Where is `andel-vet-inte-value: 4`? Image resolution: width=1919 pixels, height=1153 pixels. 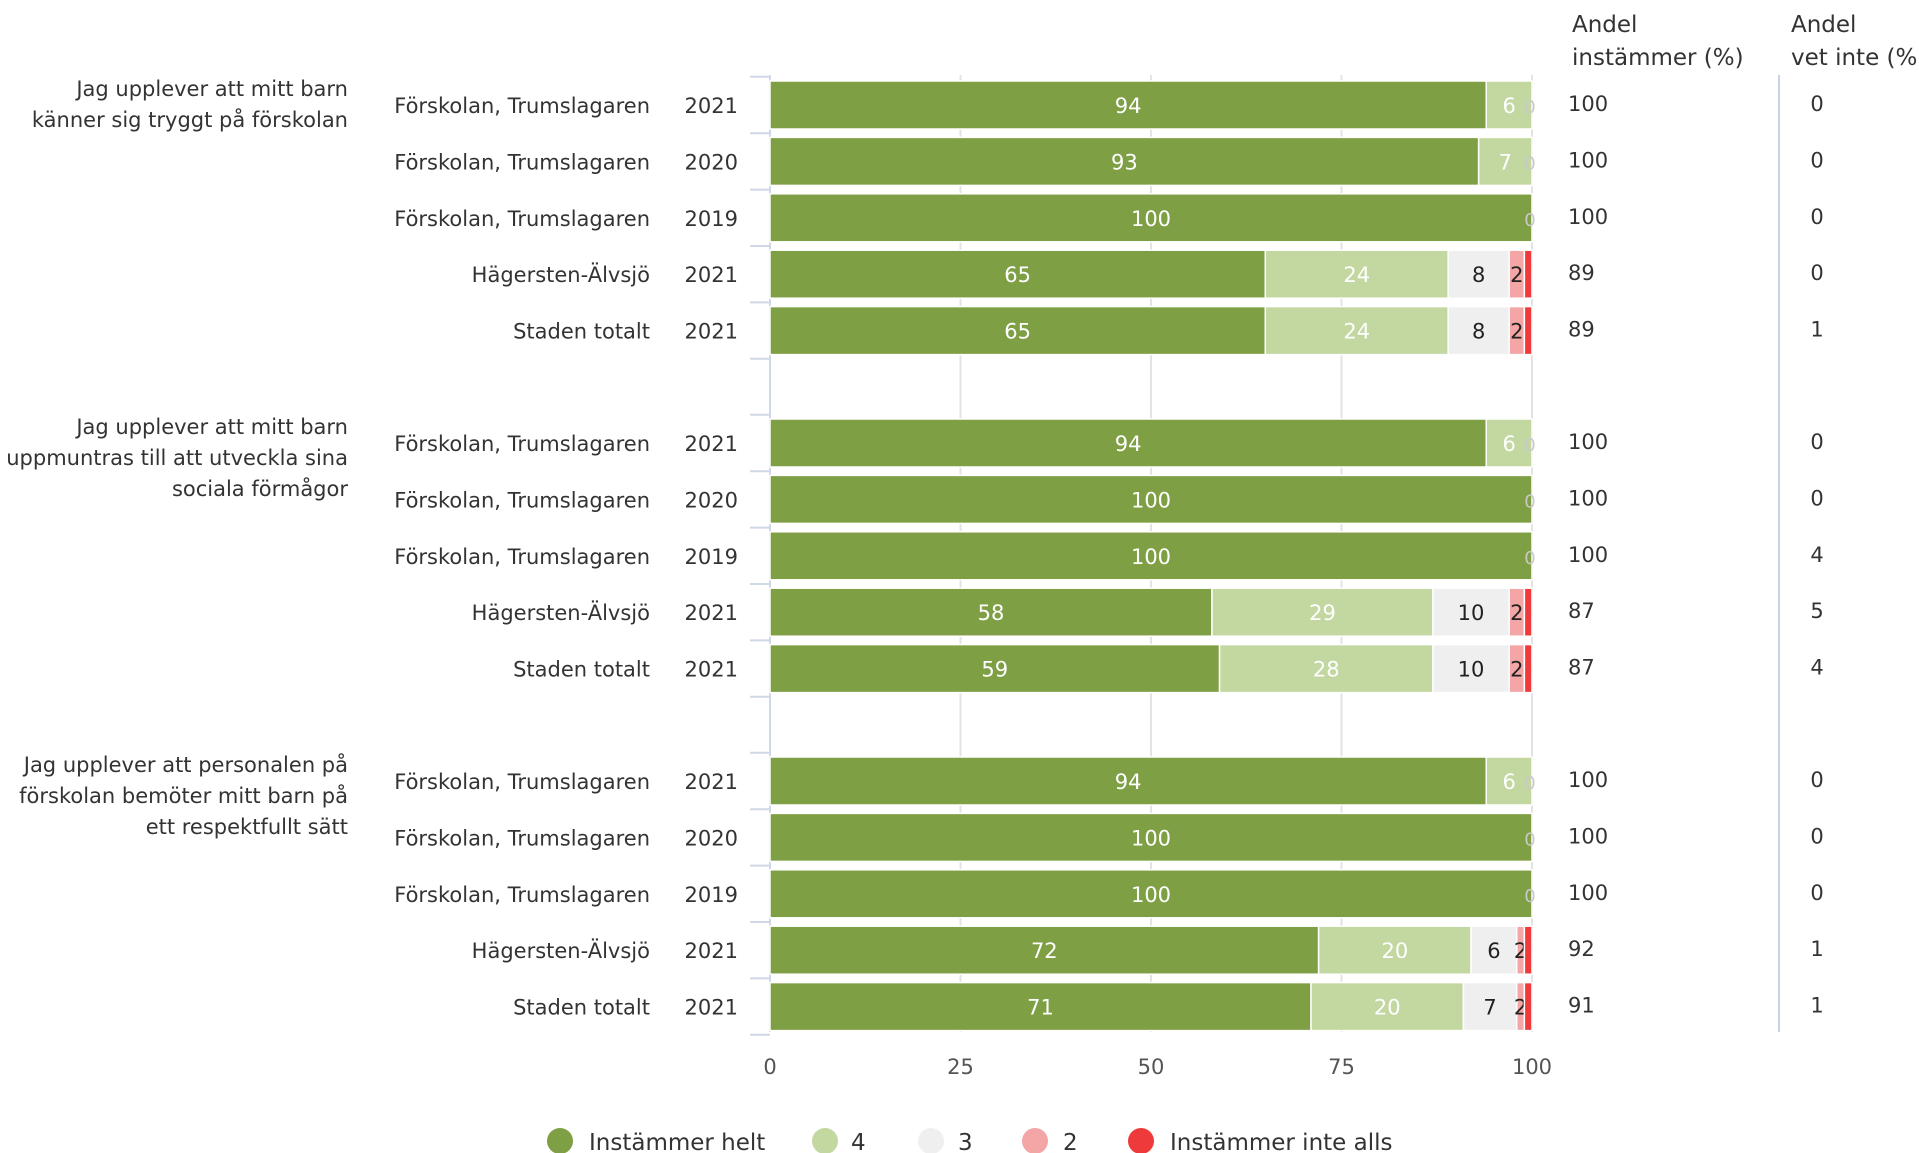
andel-vet-inte-value: 4 is located at coordinates (1816, 668).